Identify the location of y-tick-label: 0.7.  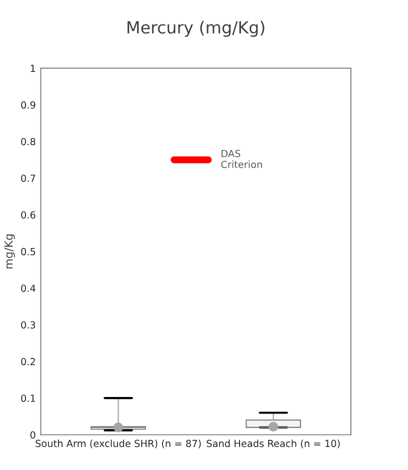
(28, 178).